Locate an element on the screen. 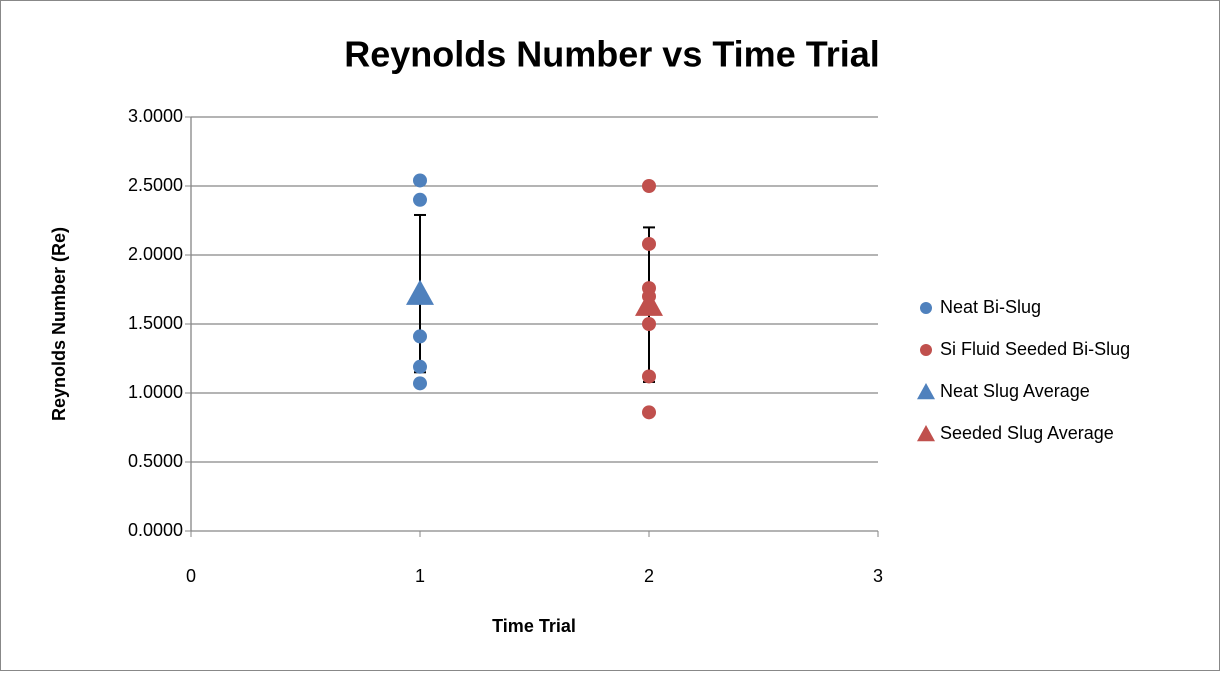  legend-label: Si Fluid Seeded Bi-Slug is located at coordinates (1035, 349).